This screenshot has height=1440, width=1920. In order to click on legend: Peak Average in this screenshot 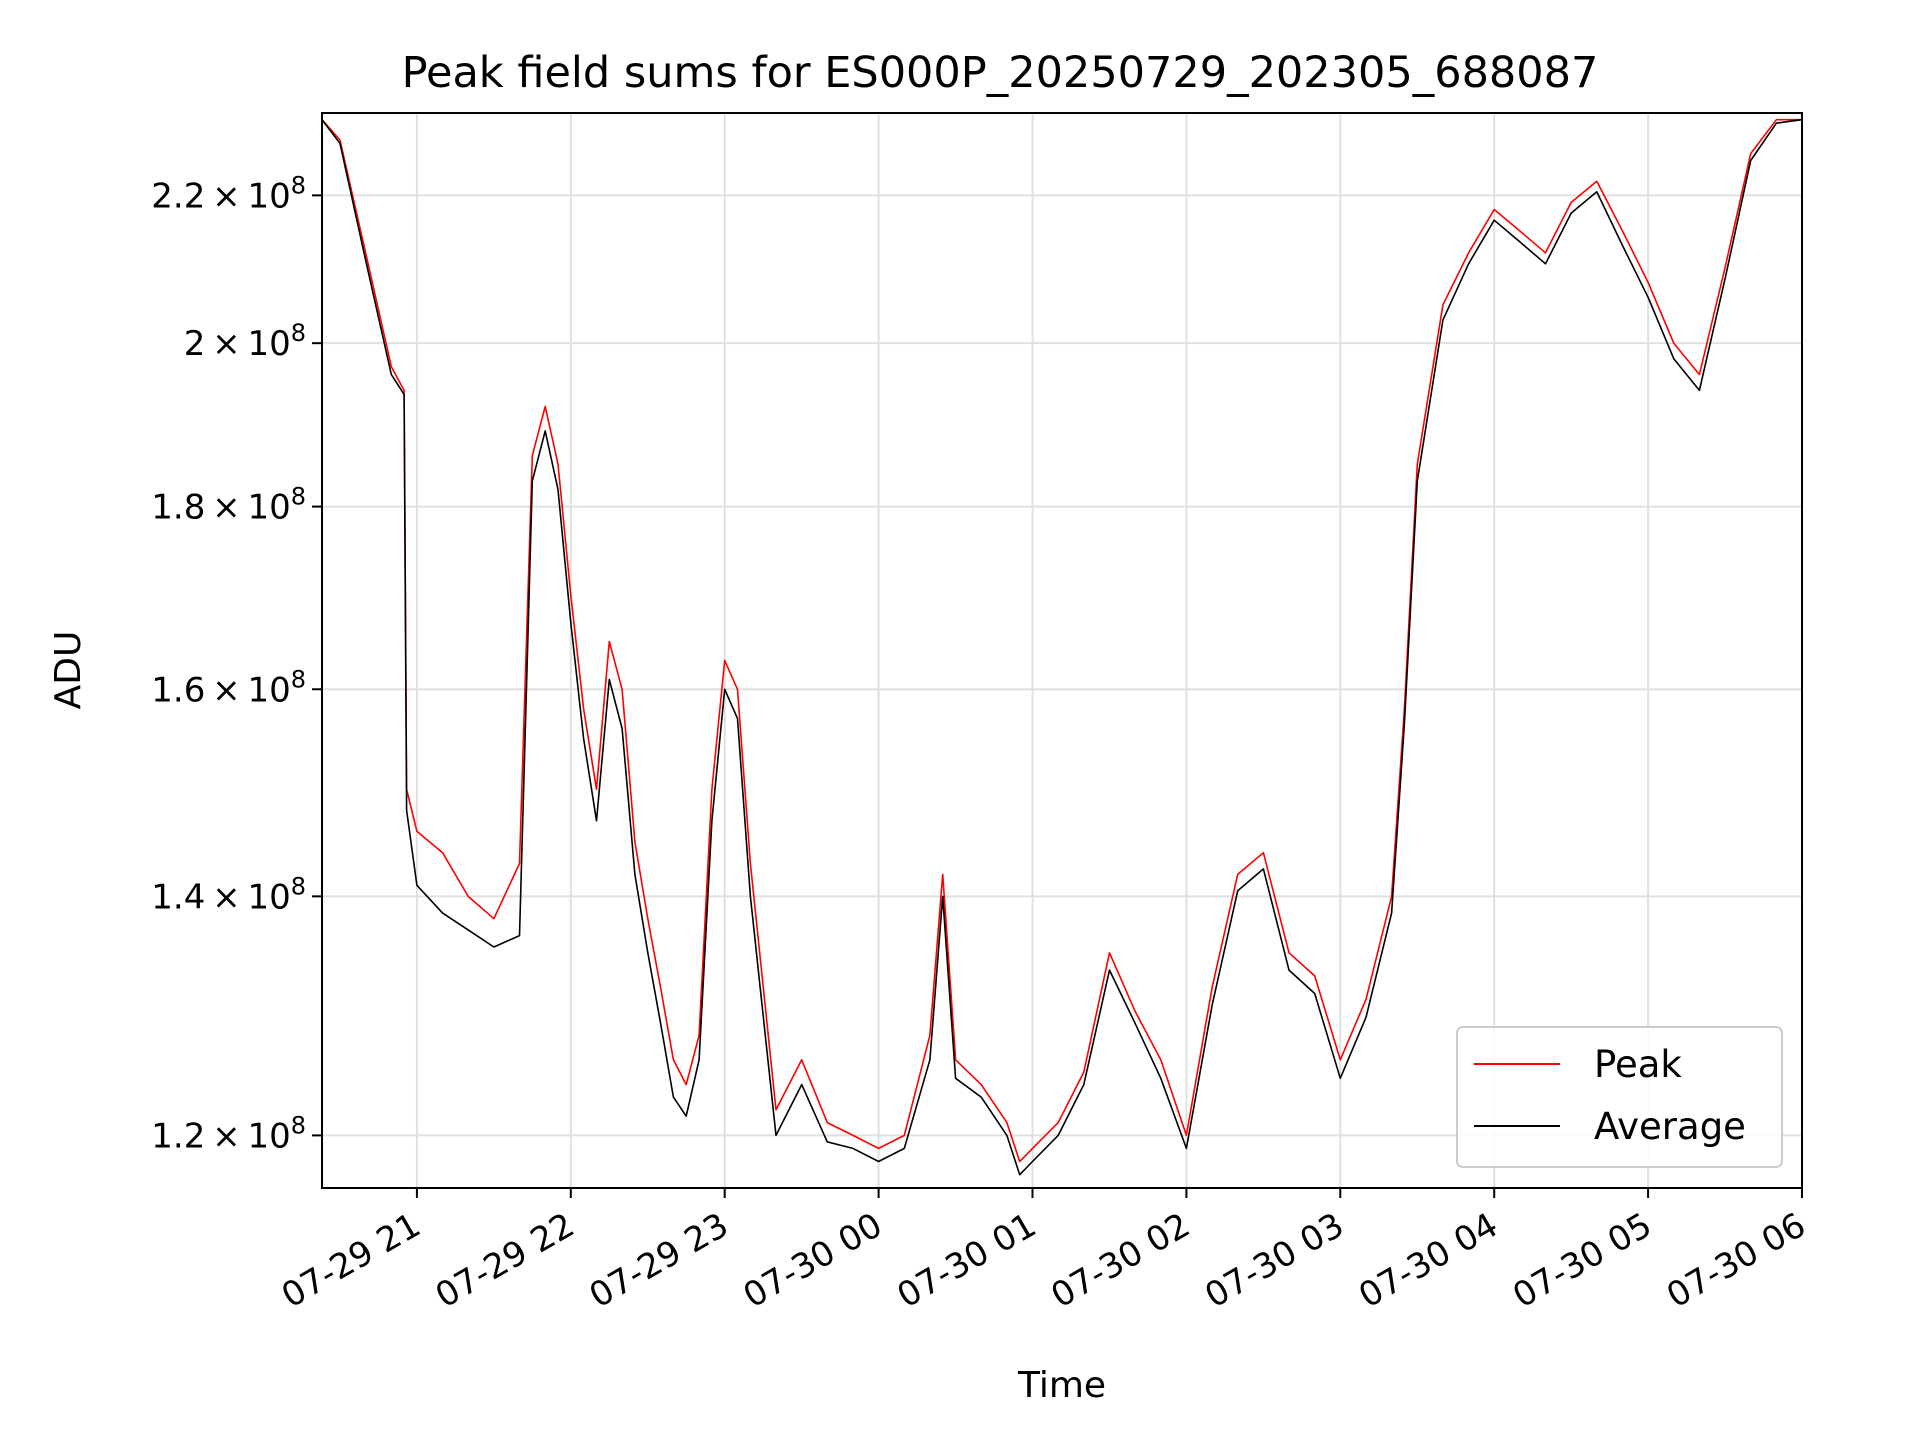, I will do `click(1619, 1097)`.